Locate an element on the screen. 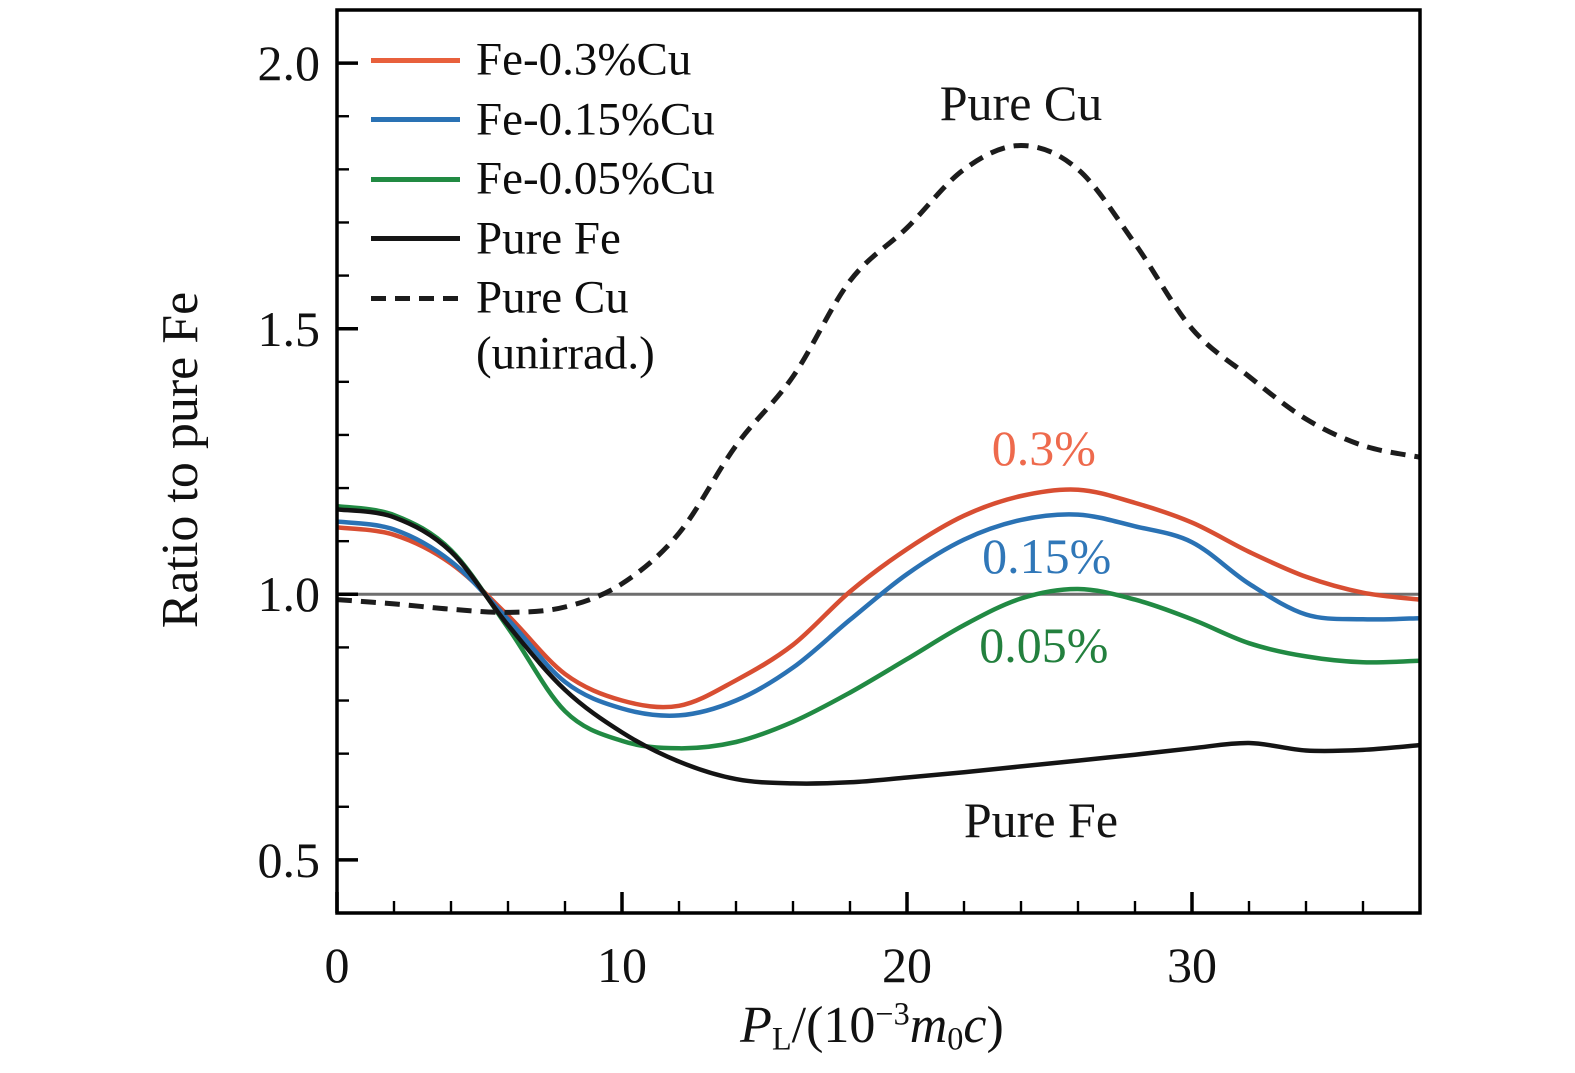 This screenshot has height=1073, width=1575. annotation-pure-cu: Pure Cu is located at coordinates (1021, 102).